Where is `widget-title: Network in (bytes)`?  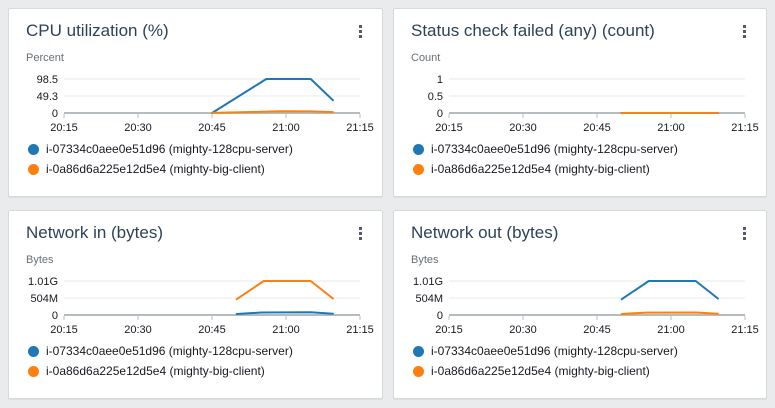
widget-title: Network in (bytes) is located at coordinates (94, 232).